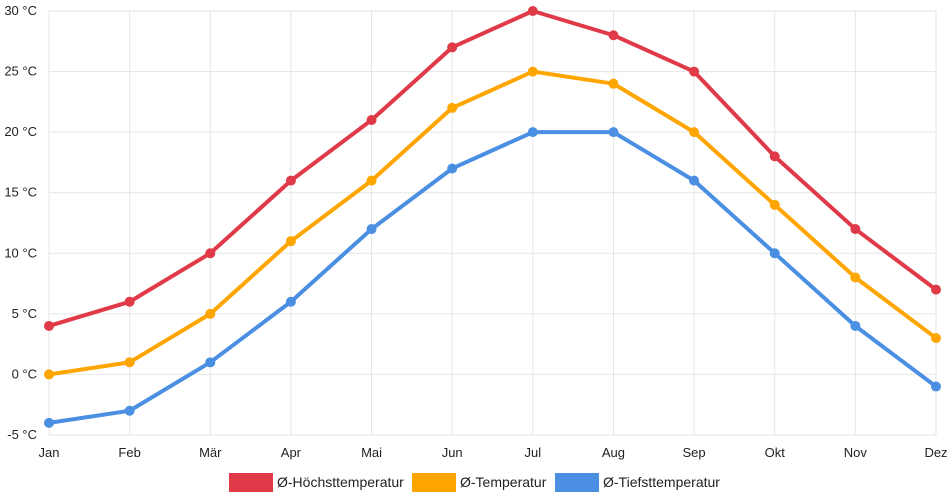  Describe the element at coordinates (20, 222) in the screenshot. I see `y-axis-ticks: -5 °C 0 °C 5 °C 10 °C 15 °C 20 °C 25 °C 30 °C` at that location.